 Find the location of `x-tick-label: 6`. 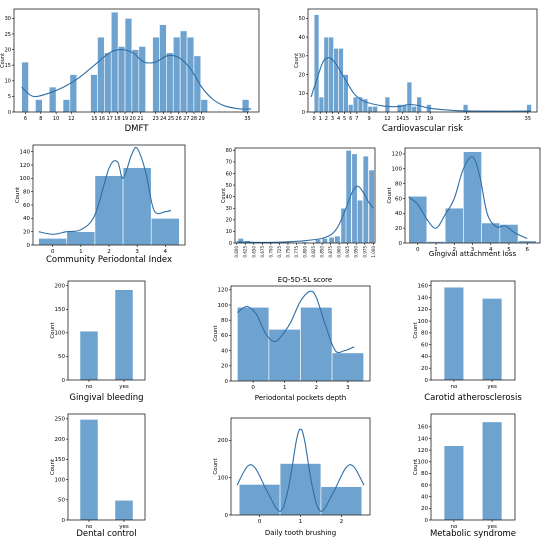

x-tick-label: 6 is located at coordinates (25, 119).